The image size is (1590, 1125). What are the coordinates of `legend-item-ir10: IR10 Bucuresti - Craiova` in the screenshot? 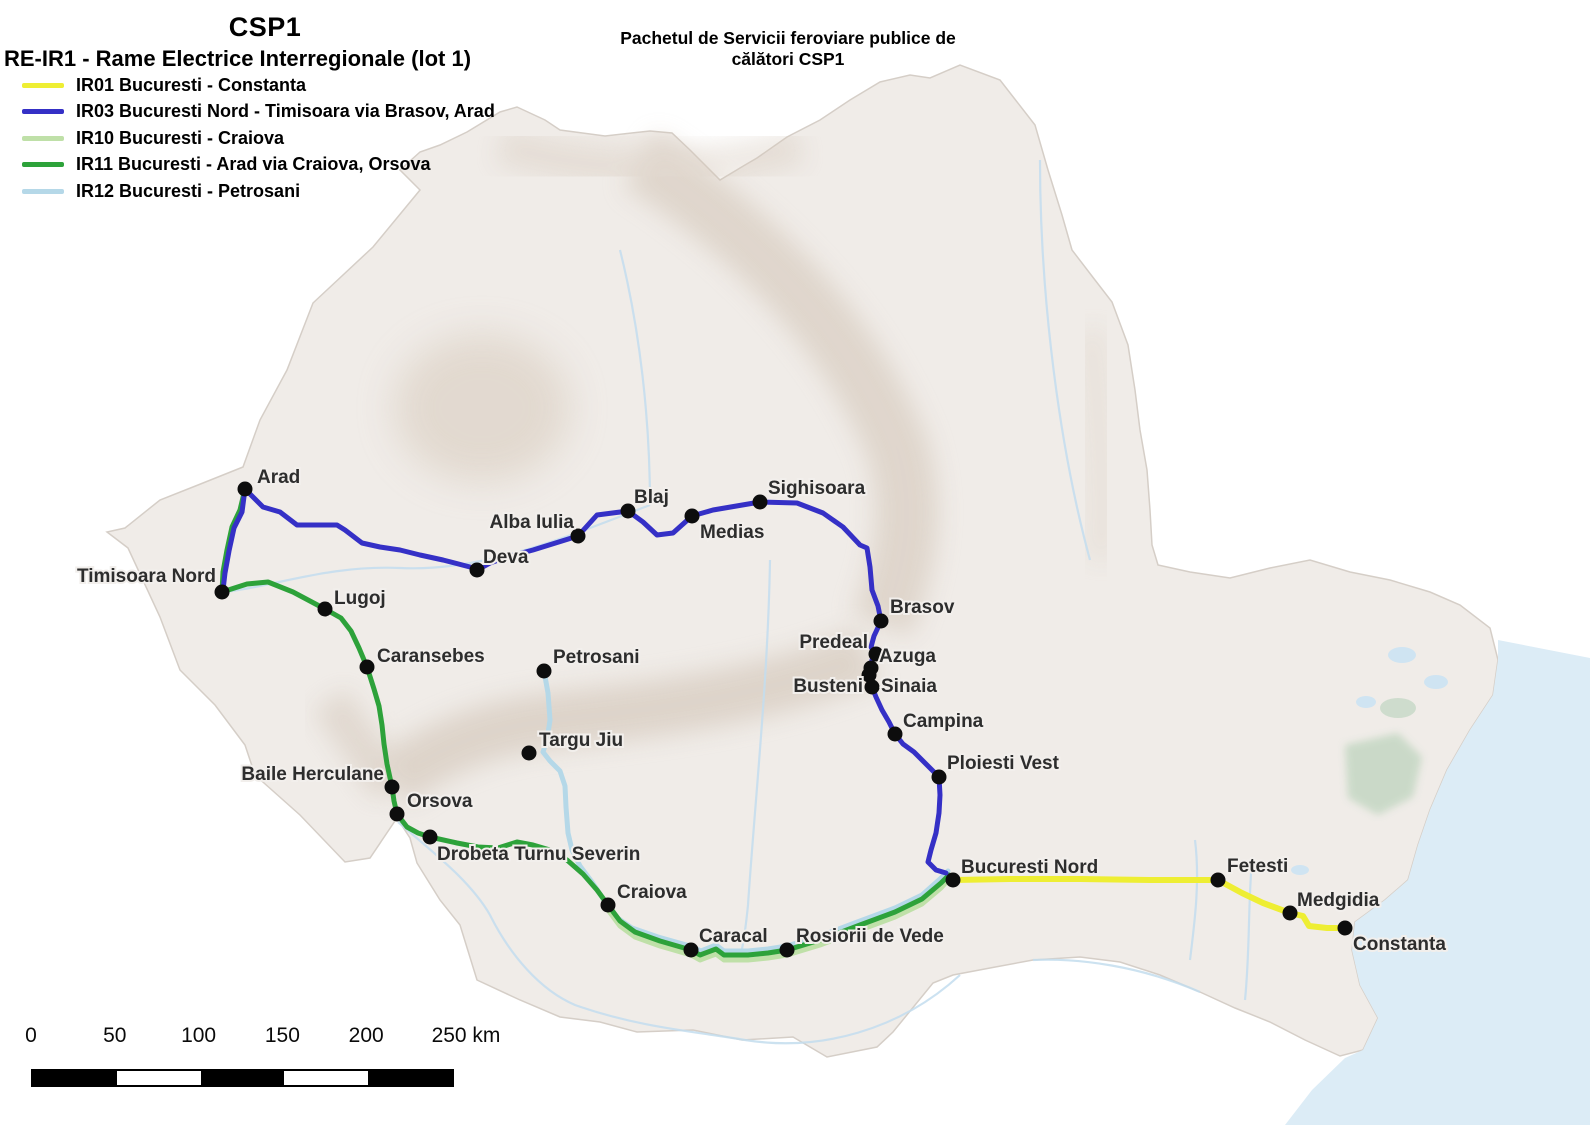 It's located at (258, 138).